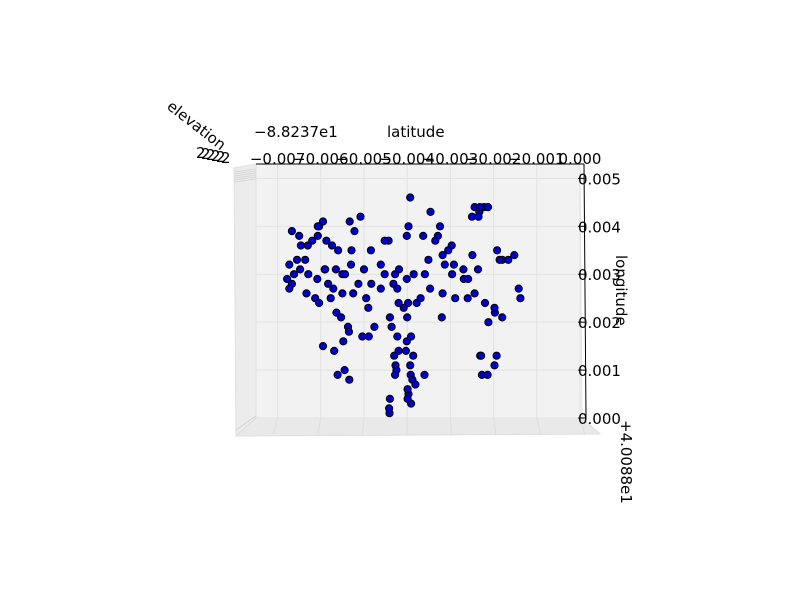 The image size is (800, 600). What do you see at coordinates (418, 427) in the screenshot?
I see `floor-pane` at bounding box center [418, 427].